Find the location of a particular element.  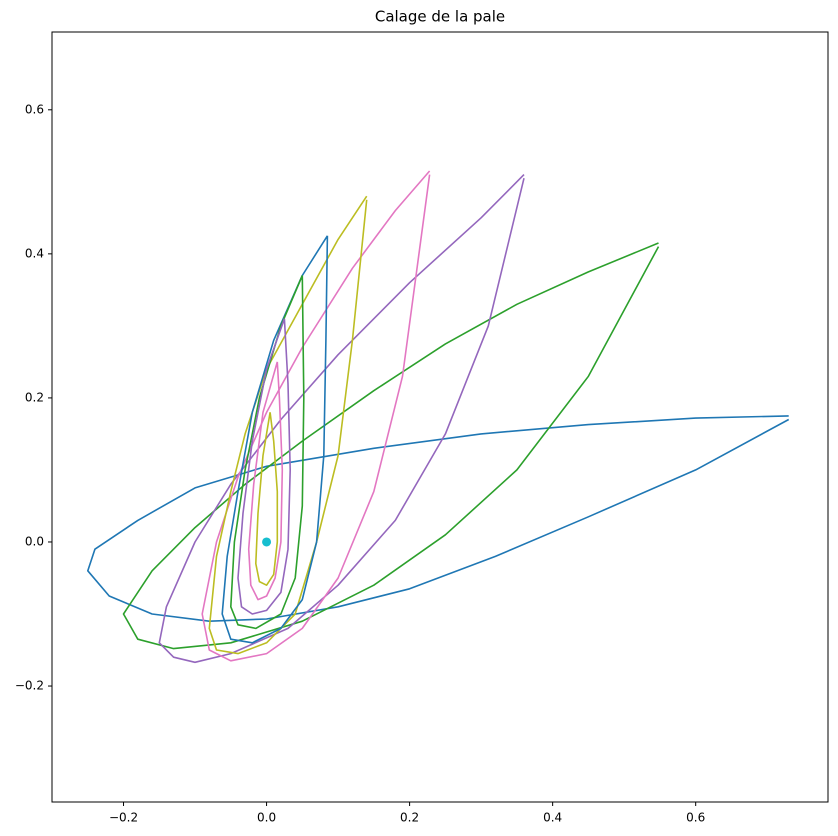

x-tick-label: 0.4 is located at coordinates (552, 818).